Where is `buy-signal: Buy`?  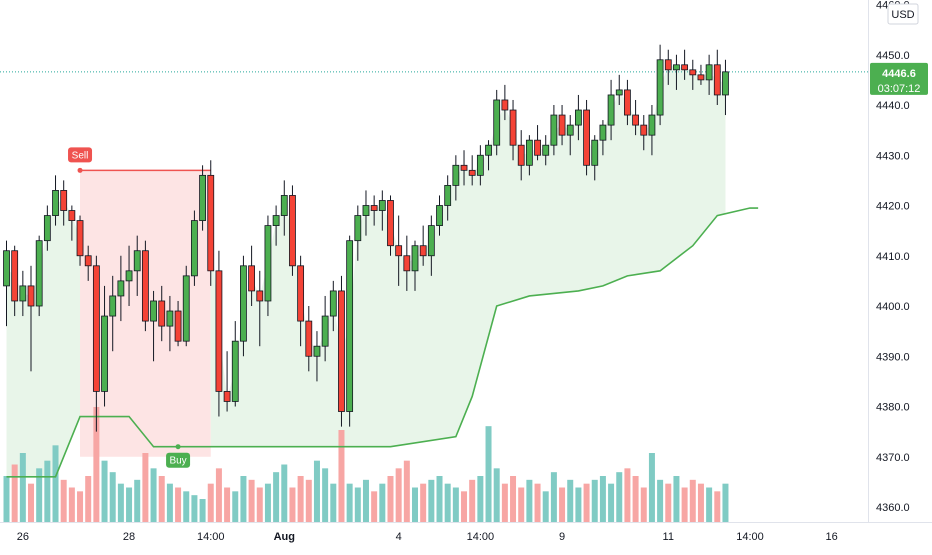
buy-signal: Buy is located at coordinates (178, 460).